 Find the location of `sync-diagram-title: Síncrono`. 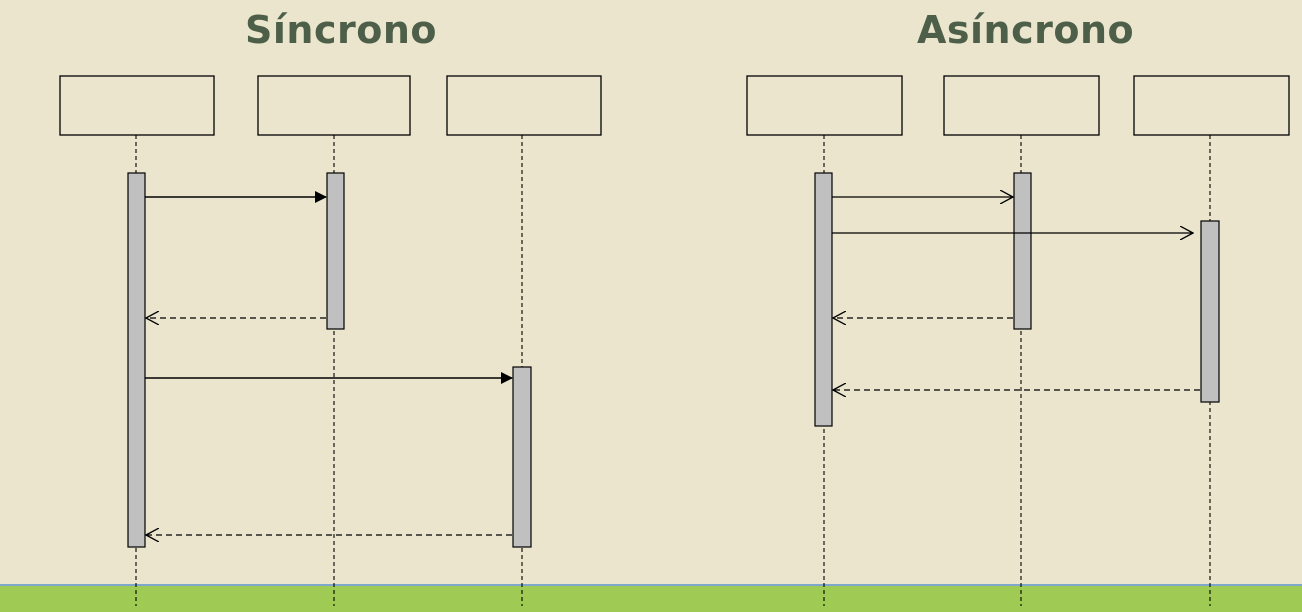

sync-diagram-title: Síncrono is located at coordinates (341, 30).